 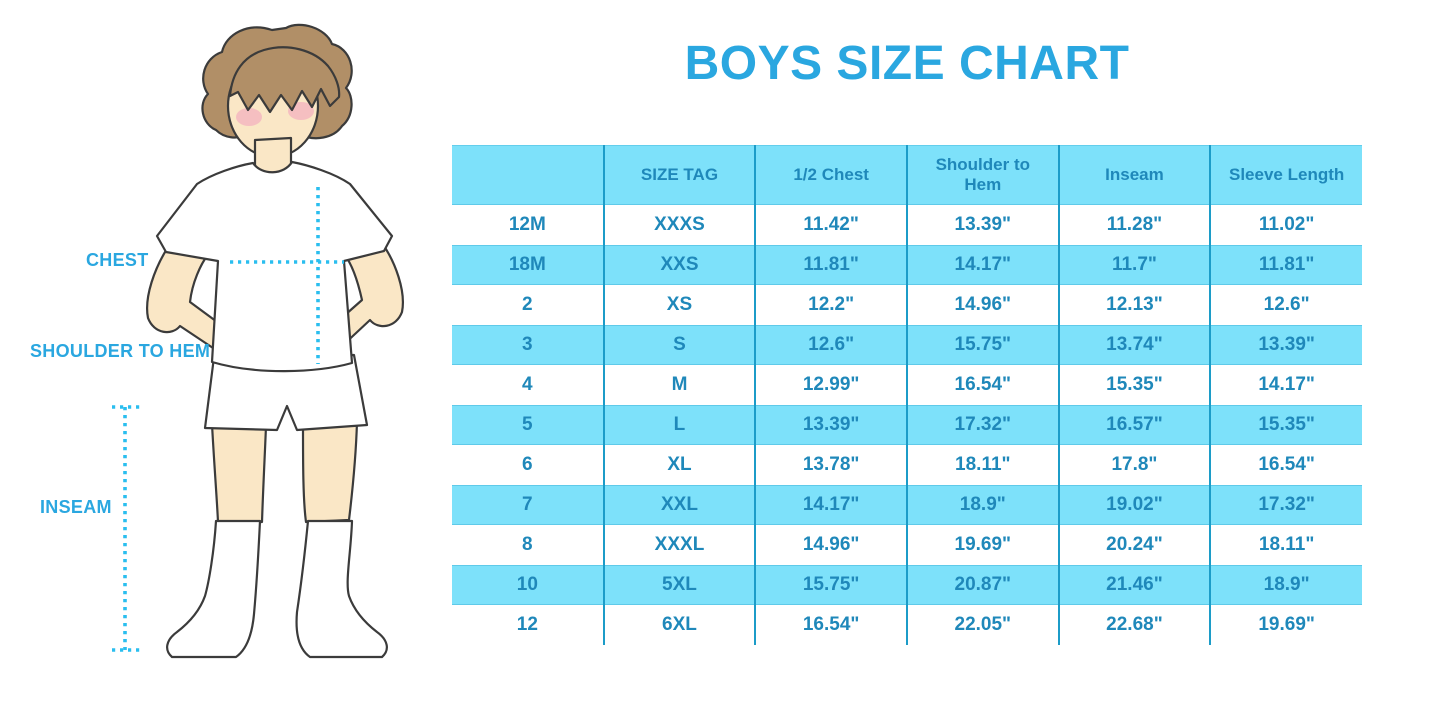 I want to click on right-leg, so click(x=330, y=472).